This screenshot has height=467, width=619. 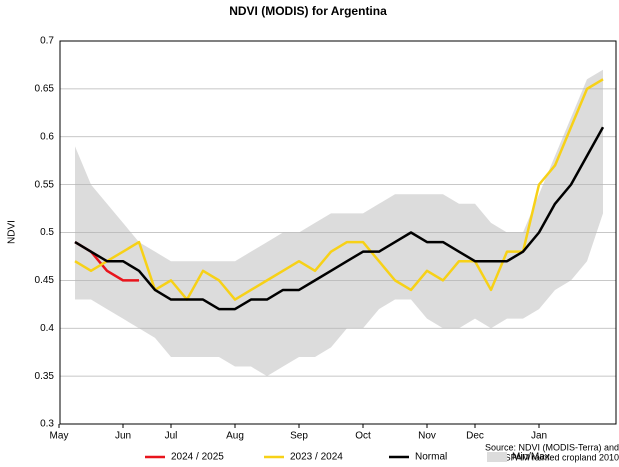 I want to click on legend-swatch, so click(x=497, y=457).